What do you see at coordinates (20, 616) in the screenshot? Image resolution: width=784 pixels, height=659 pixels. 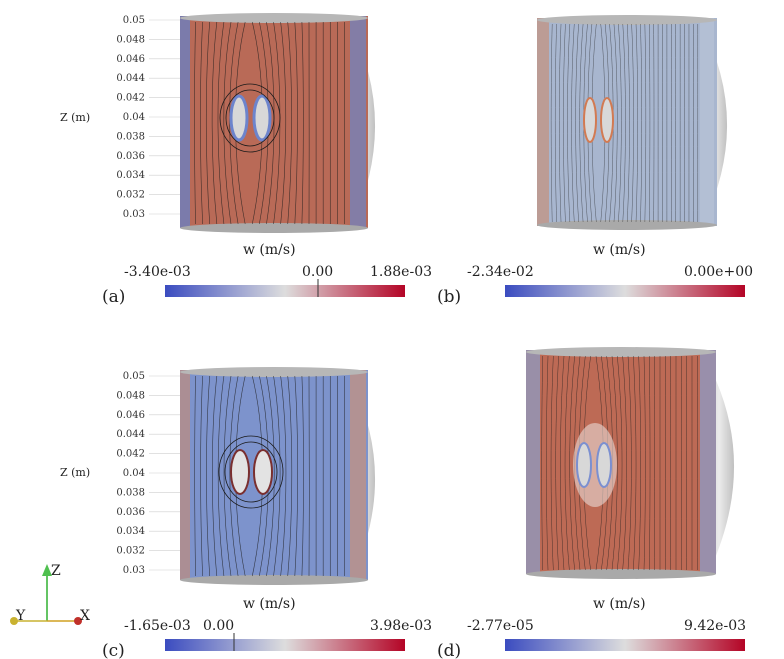 I see `triad-y-label: Y` at bounding box center [20, 616].